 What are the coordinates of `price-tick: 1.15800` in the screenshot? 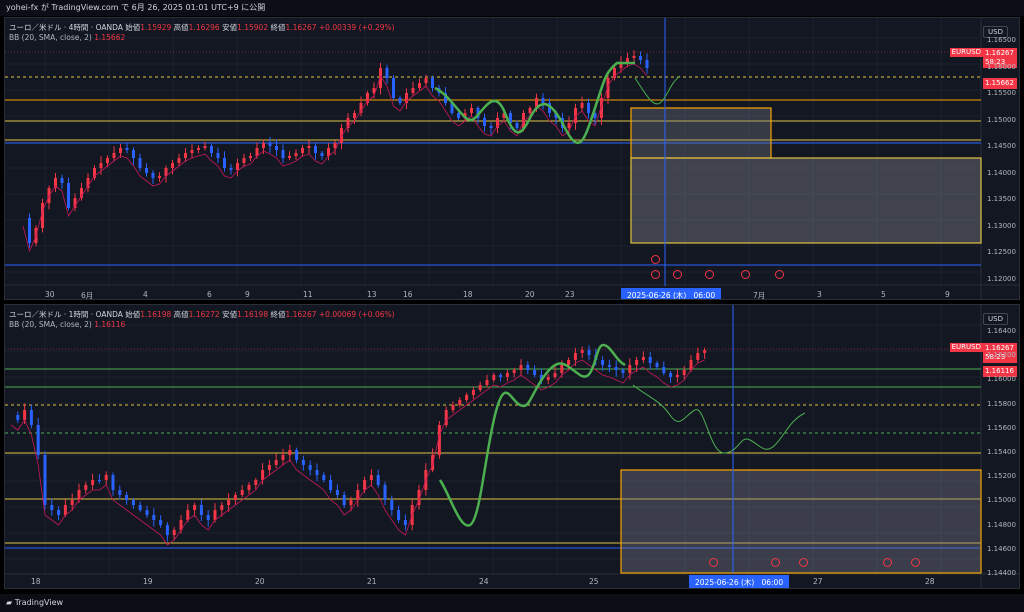 It's located at (1001, 403).